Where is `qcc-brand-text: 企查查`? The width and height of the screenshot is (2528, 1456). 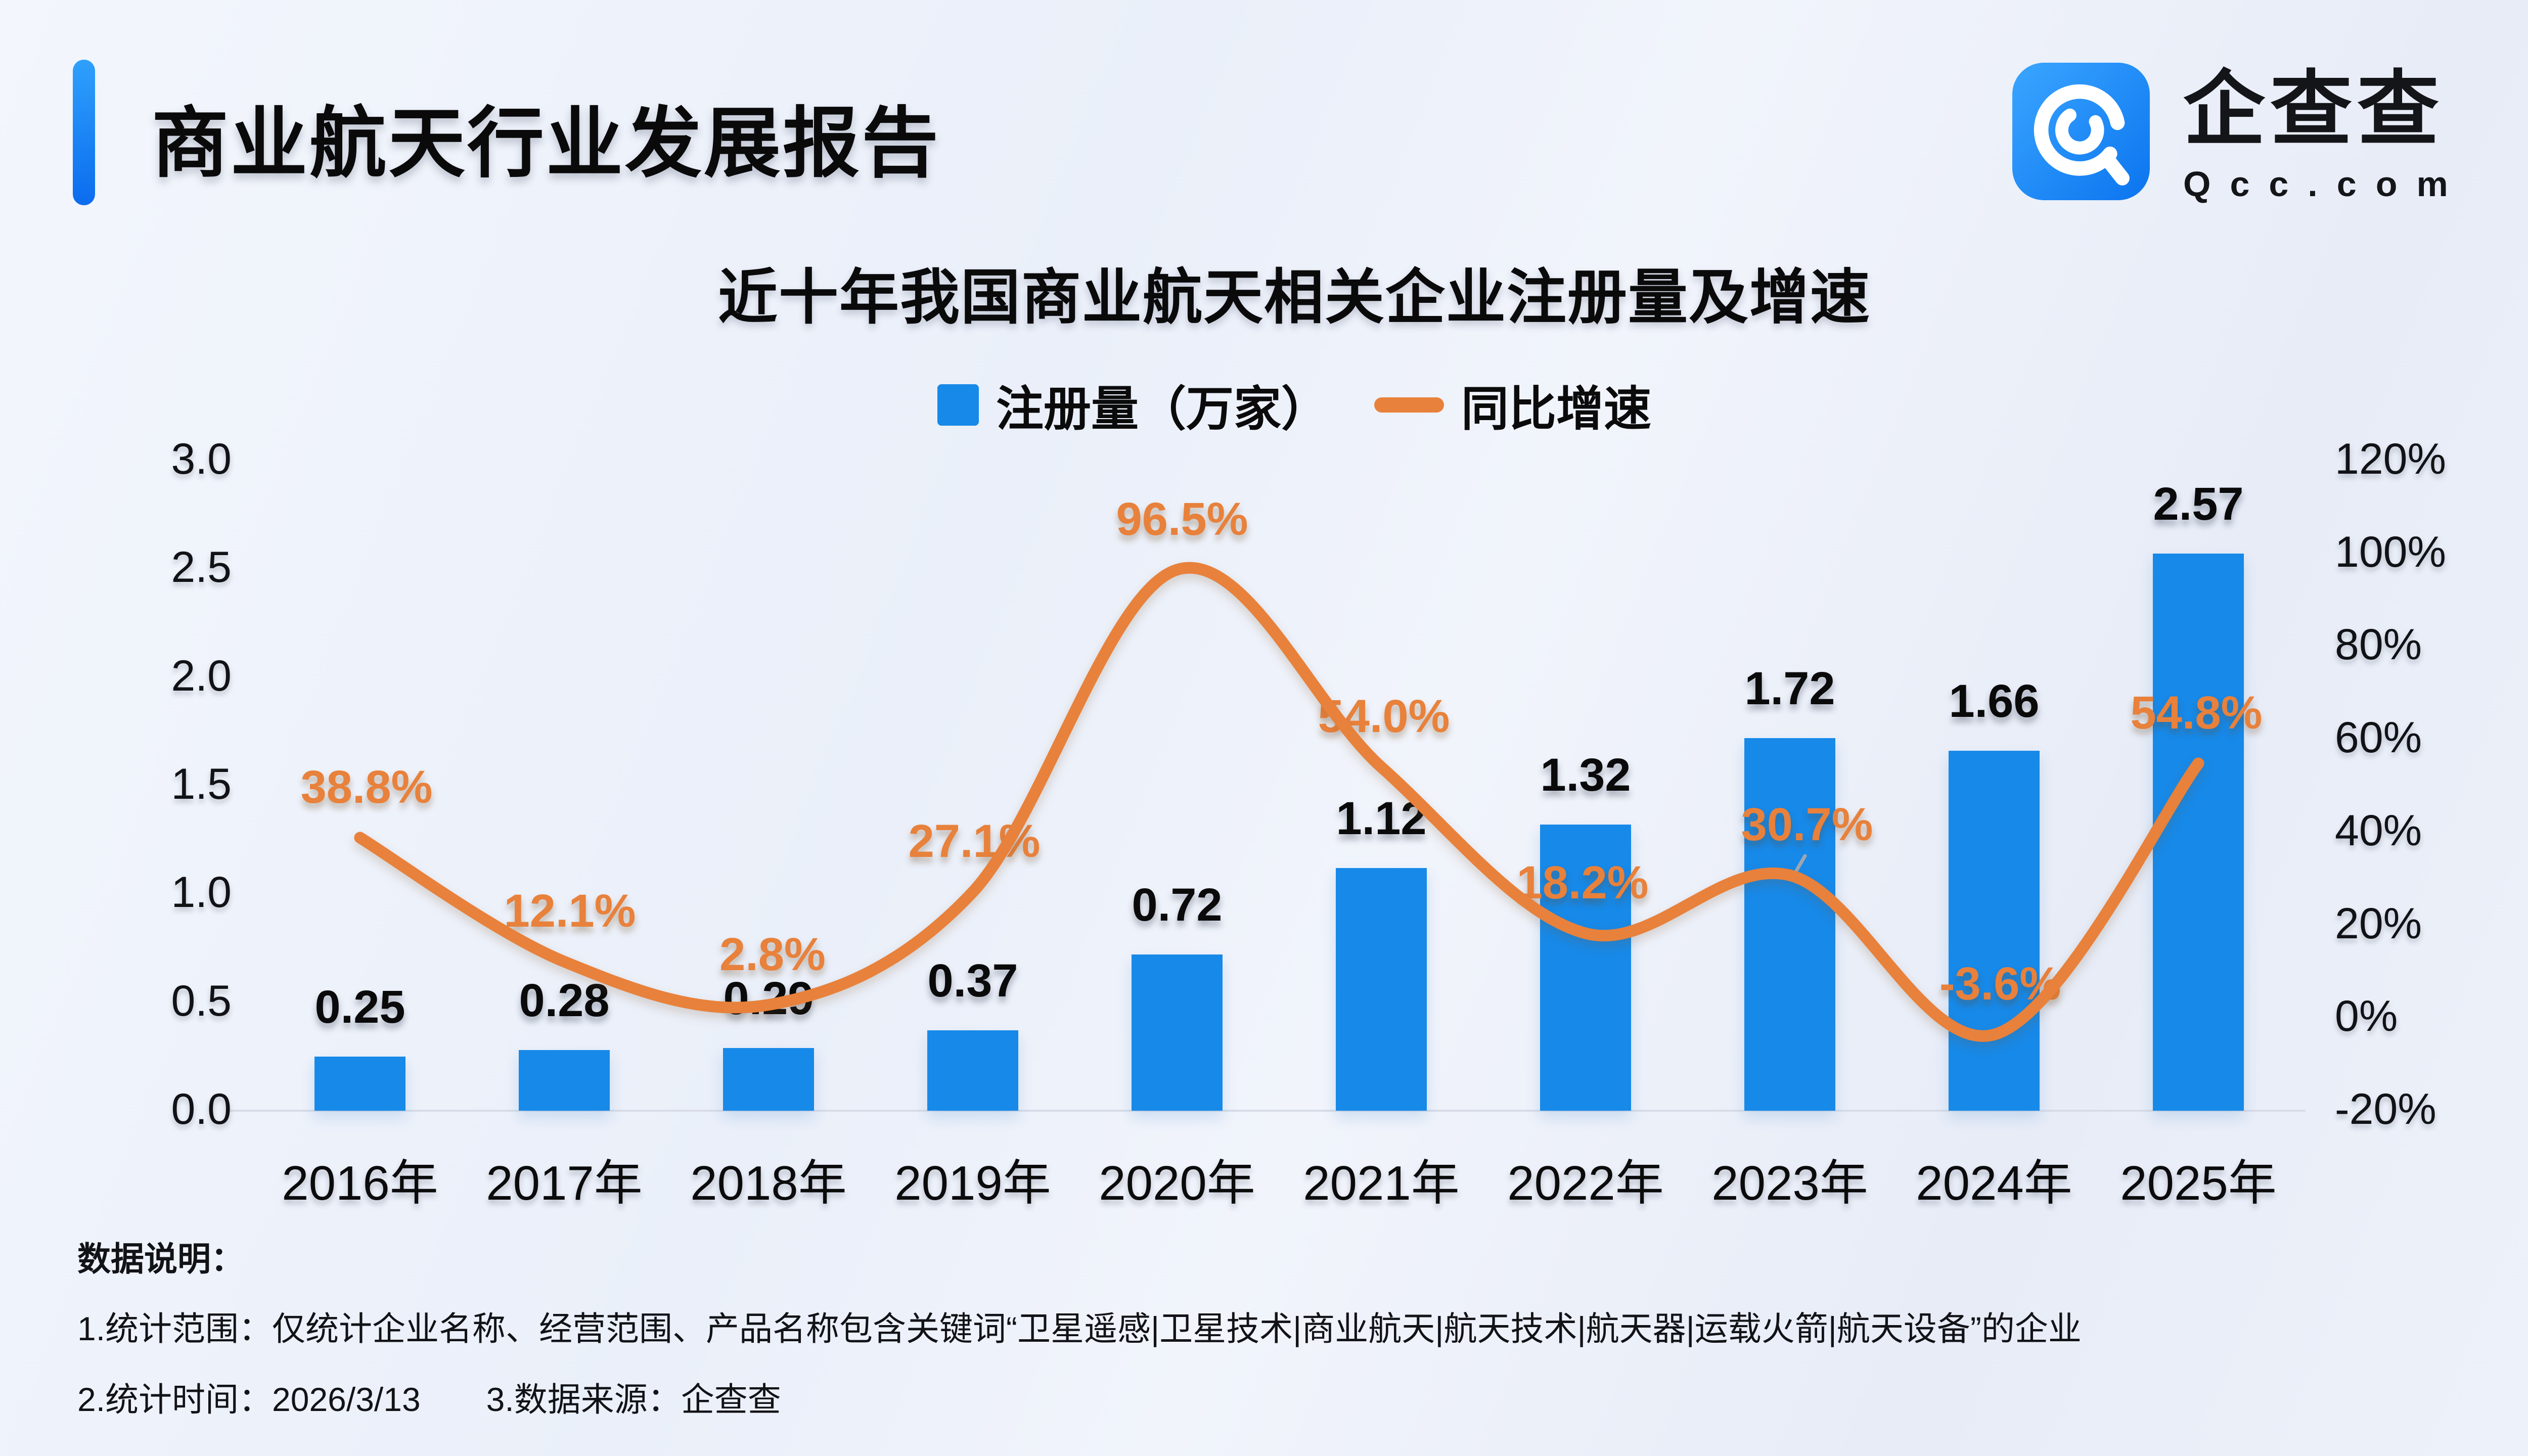
qcc-brand-text: 企查查 is located at coordinates (2314, 109).